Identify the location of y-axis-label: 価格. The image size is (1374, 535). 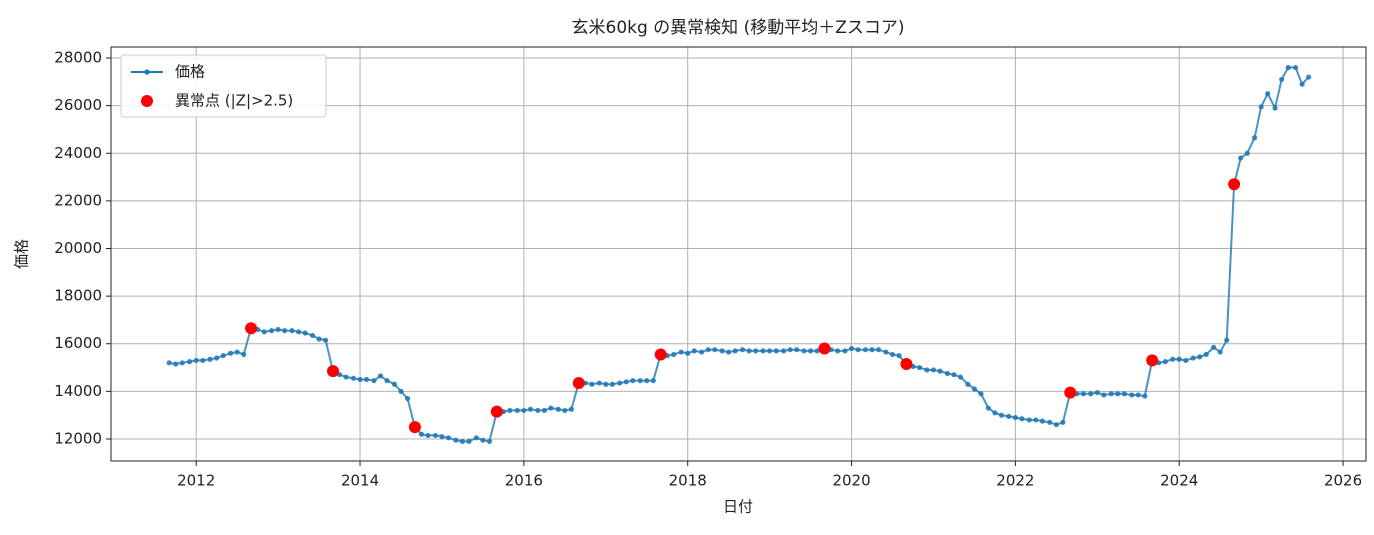
(22, 254).